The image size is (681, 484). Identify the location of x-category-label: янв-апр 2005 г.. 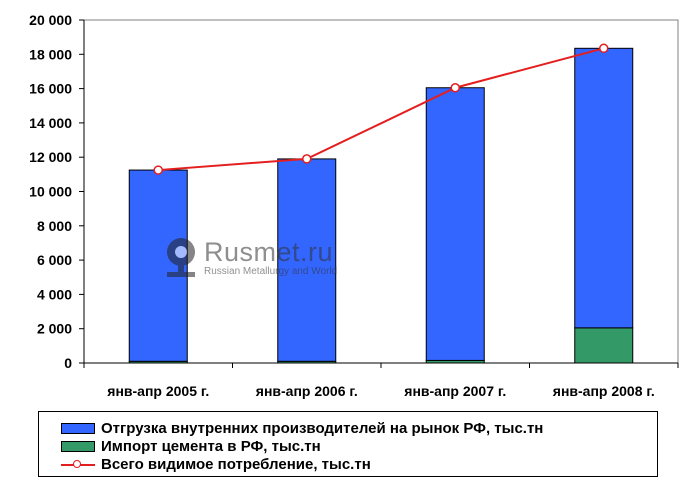
(158, 391).